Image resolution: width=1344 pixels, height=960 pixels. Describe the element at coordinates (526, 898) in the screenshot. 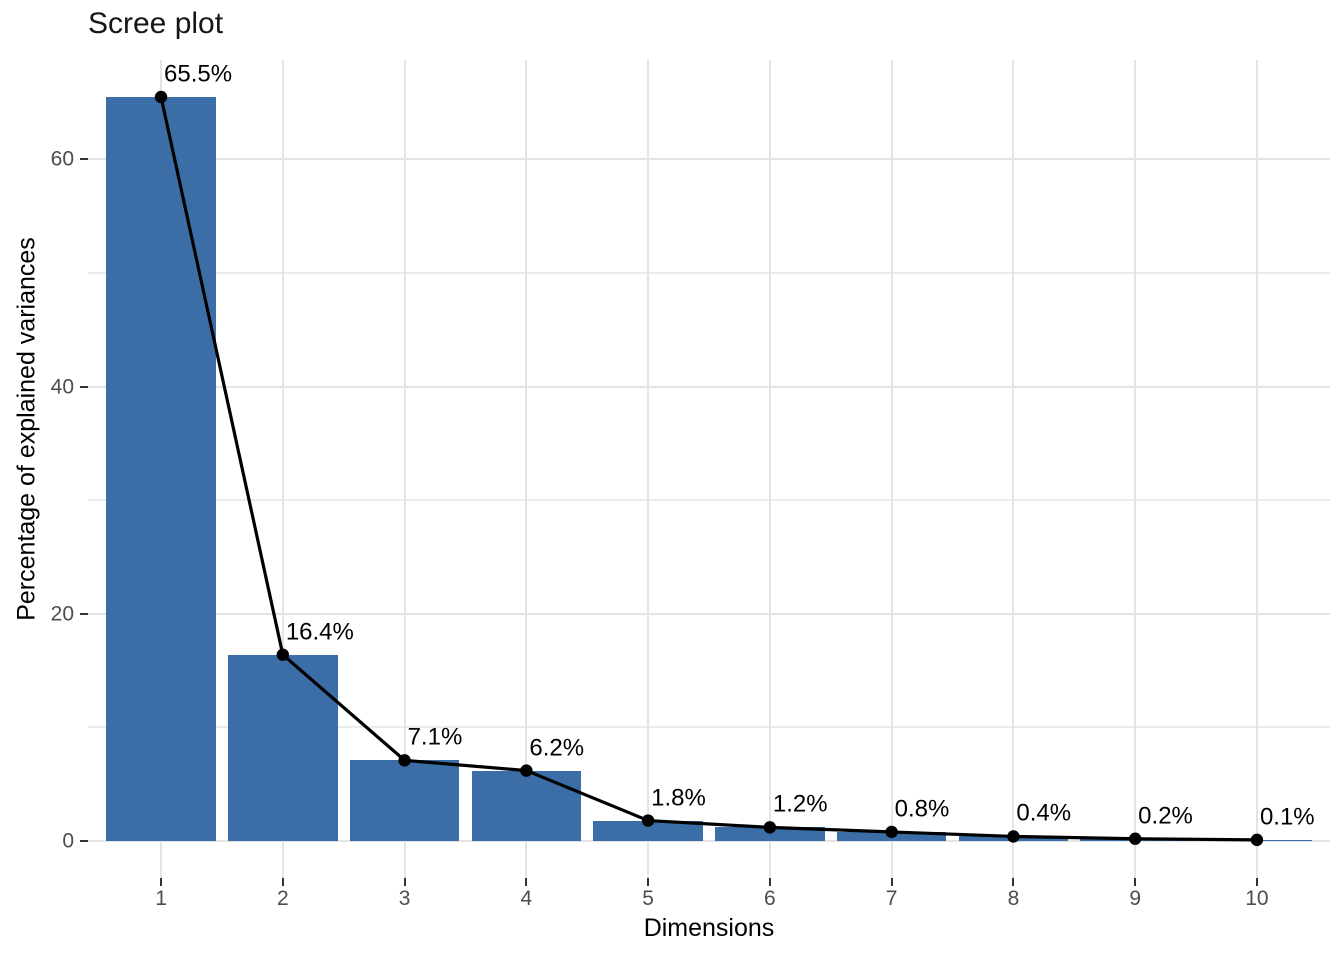

I see `x-axis-tick-label: 4` at that location.